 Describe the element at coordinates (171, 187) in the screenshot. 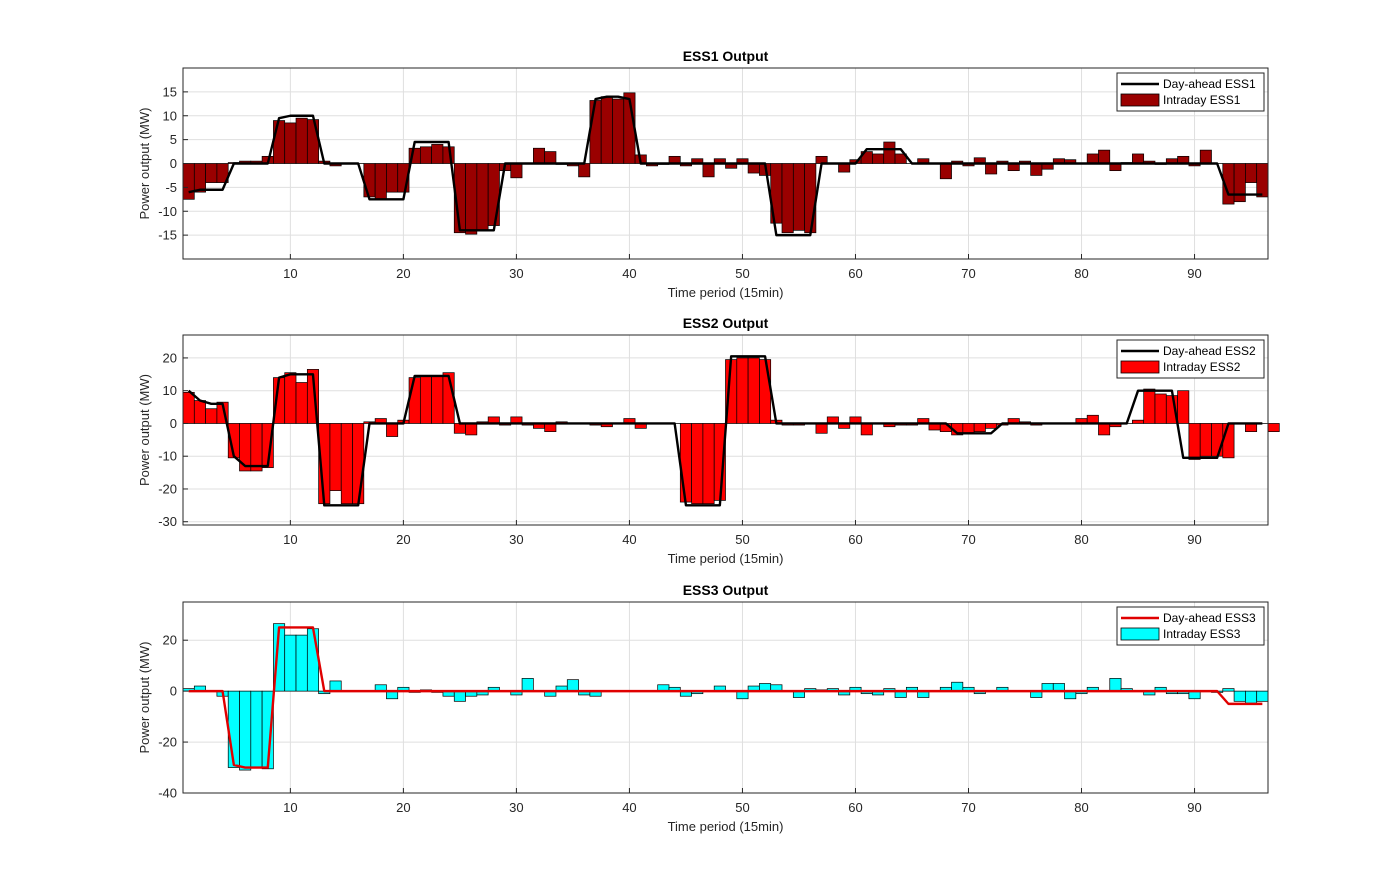

I see `y-tick-label: -5` at that location.